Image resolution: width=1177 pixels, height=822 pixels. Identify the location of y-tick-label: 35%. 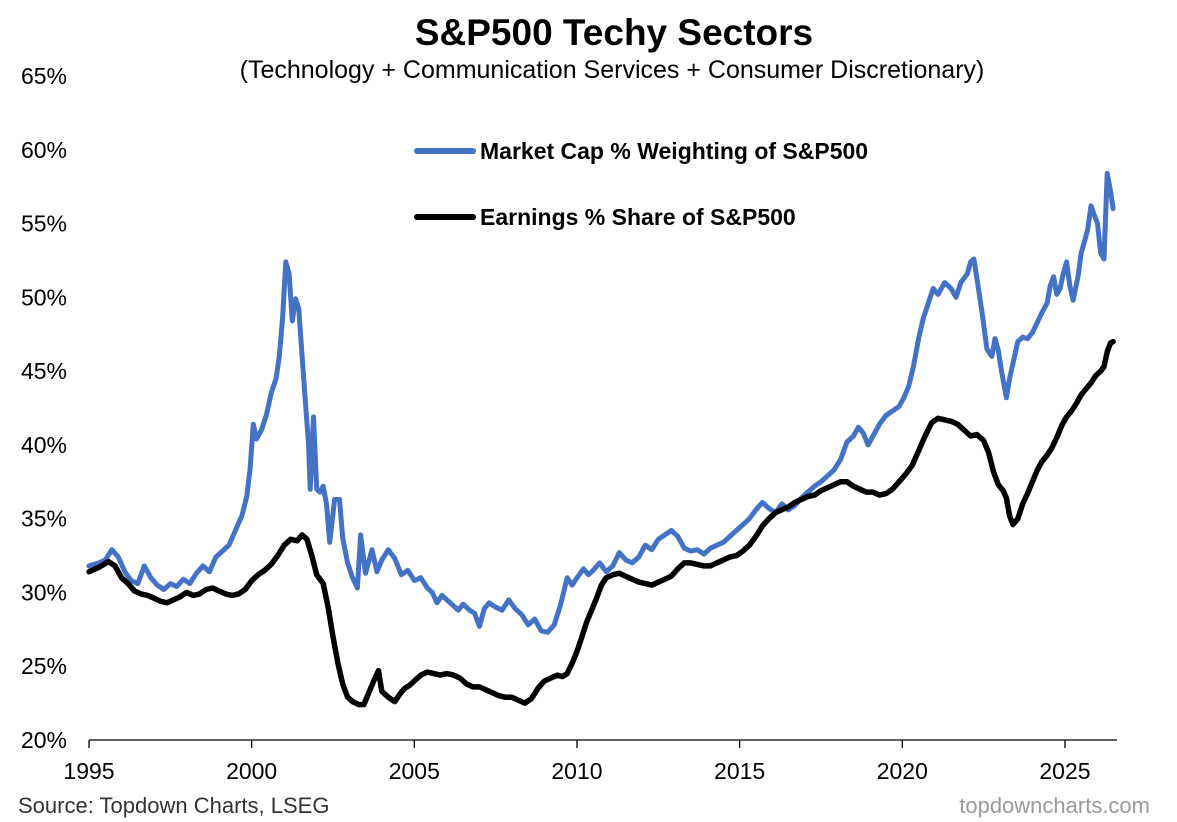
(44, 519).